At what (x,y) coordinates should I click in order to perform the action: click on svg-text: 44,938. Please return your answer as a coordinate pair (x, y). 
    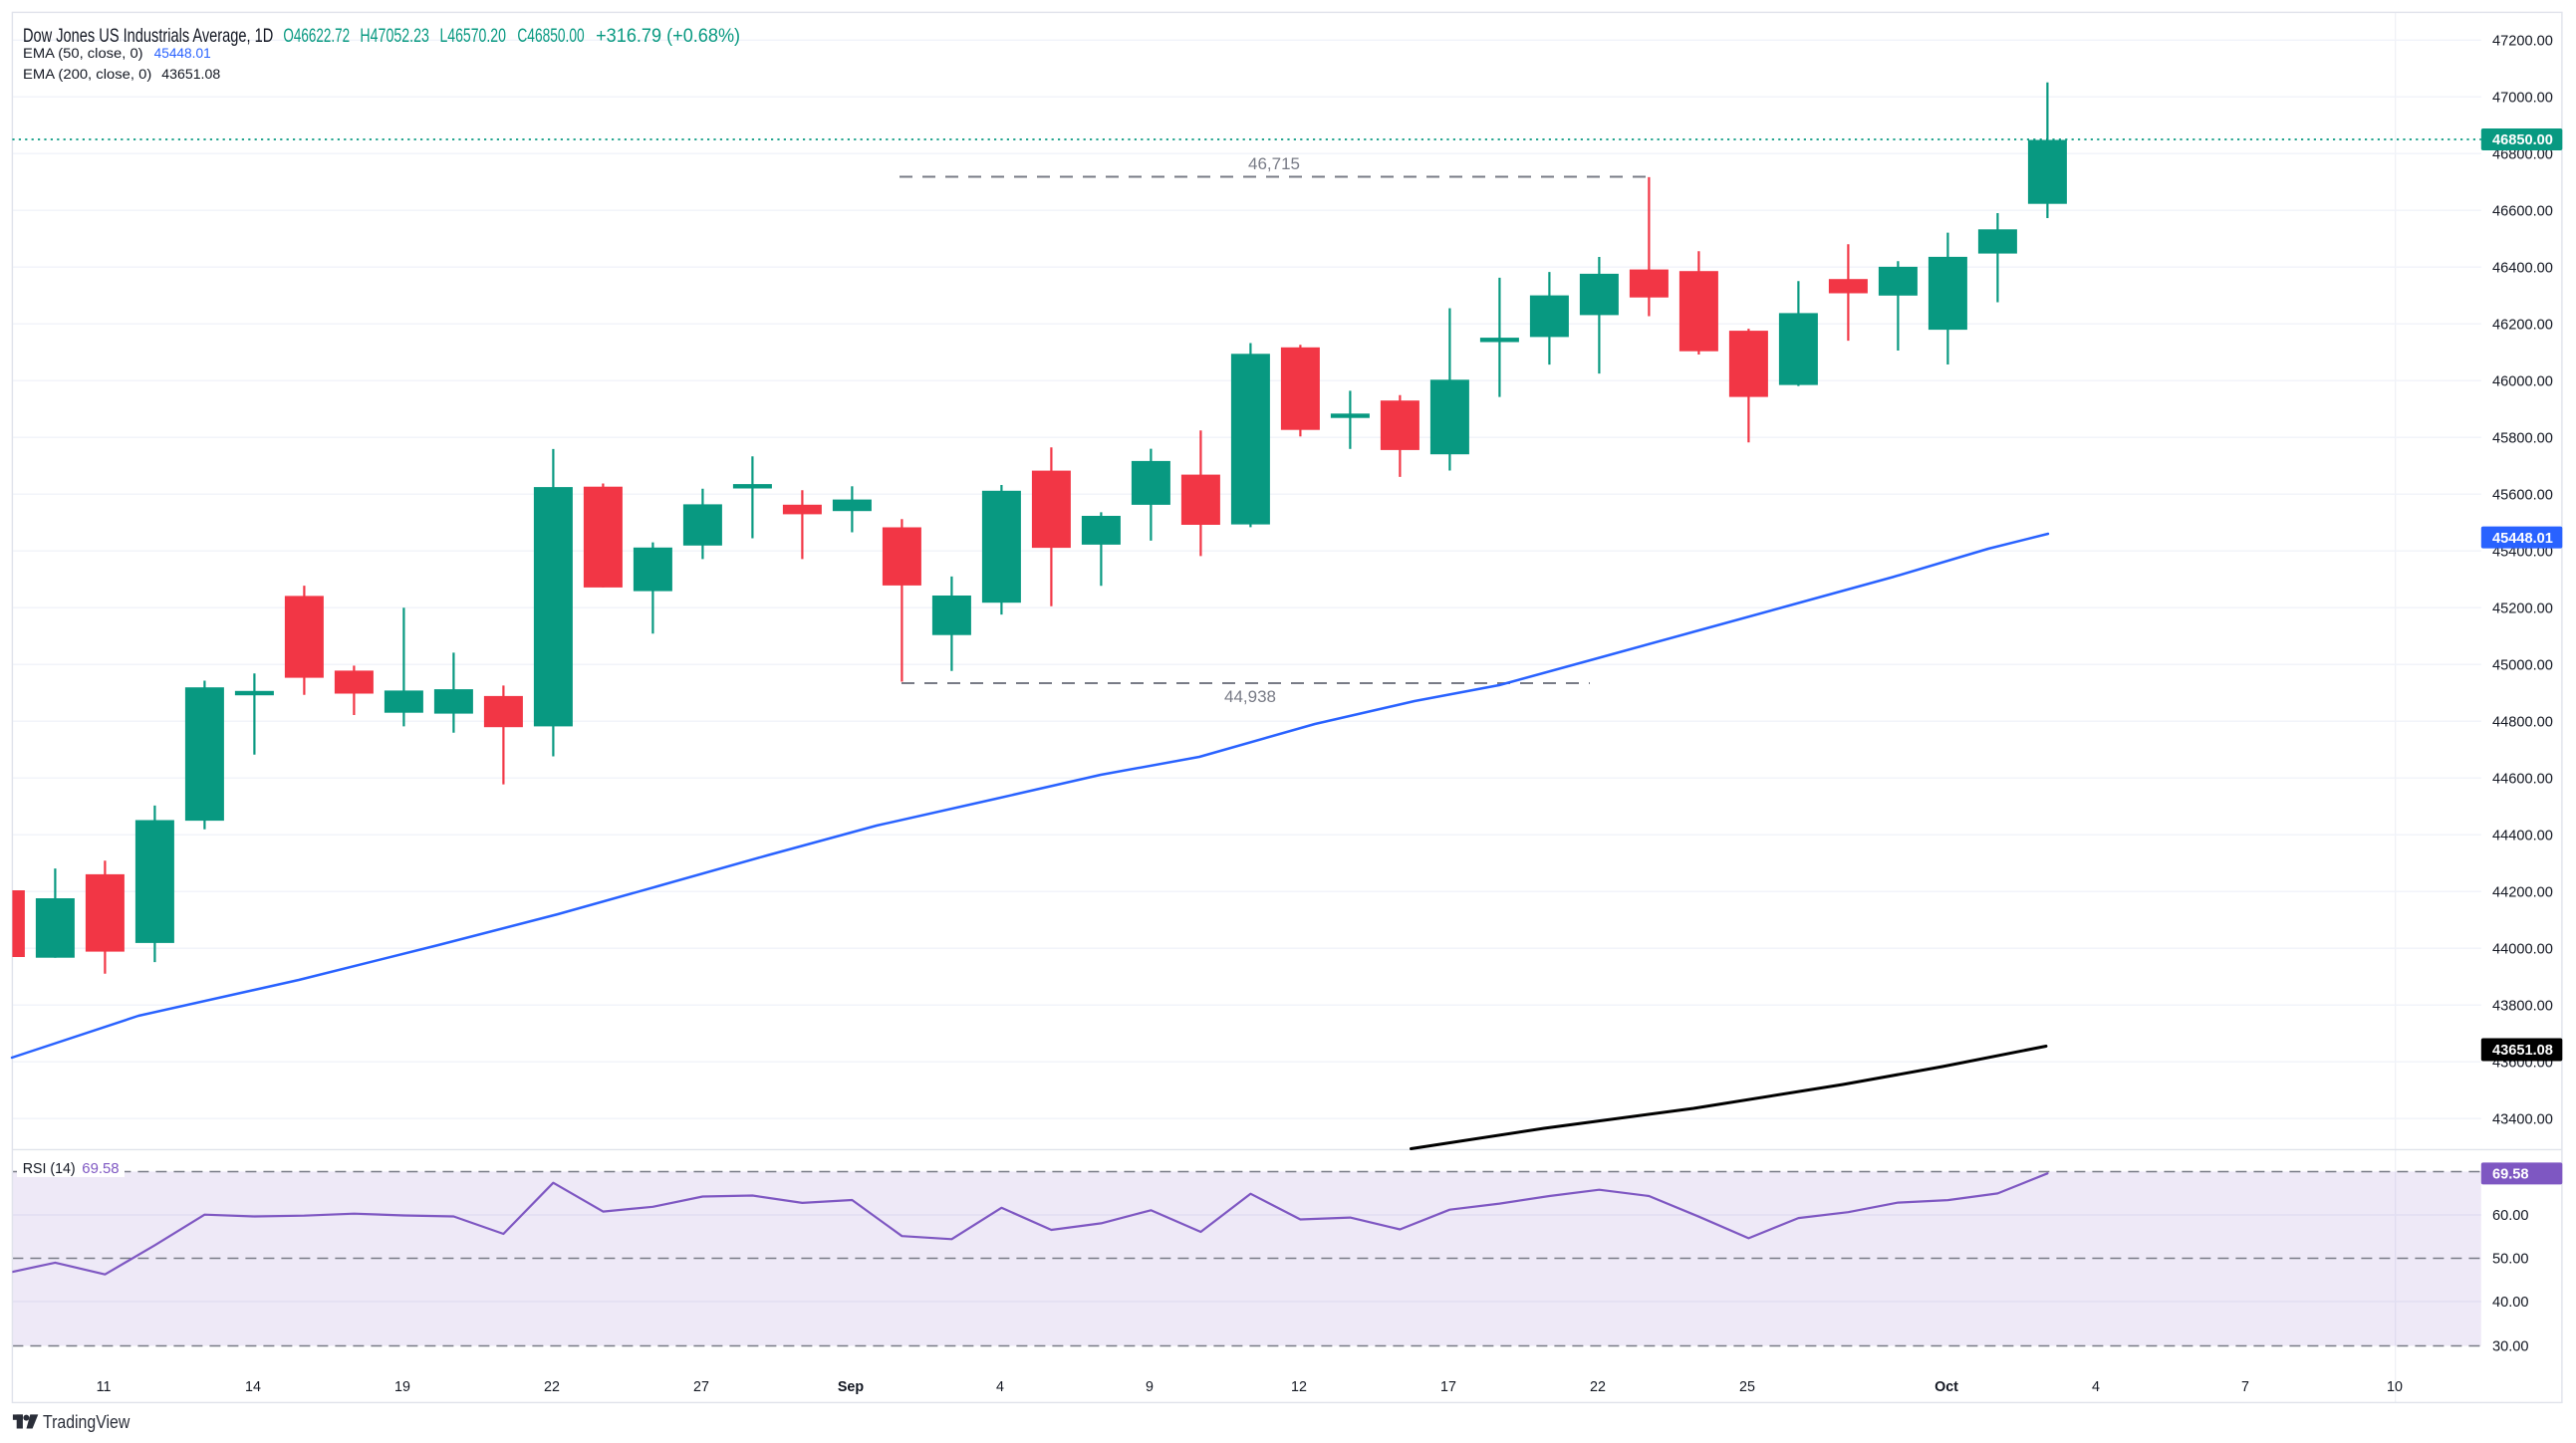
    Looking at the image, I should click on (1250, 696).